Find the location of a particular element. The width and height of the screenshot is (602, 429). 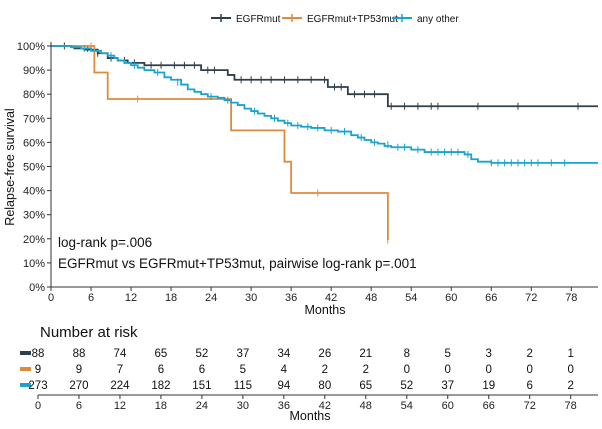

risk-x-tick-label: 36 is located at coordinates (284, 406).